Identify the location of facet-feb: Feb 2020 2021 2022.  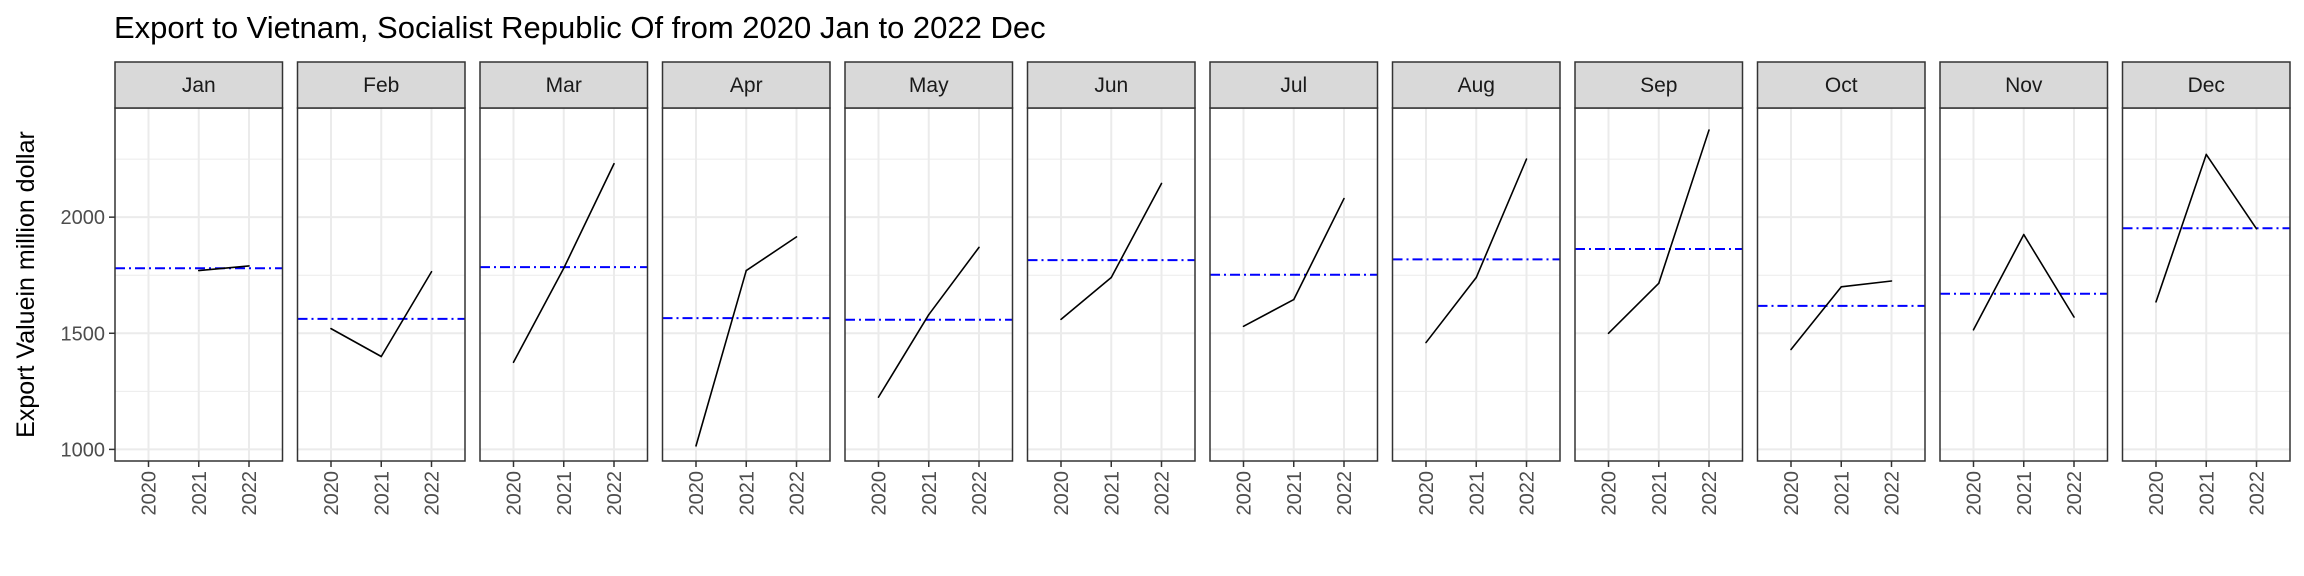
(381, 288).